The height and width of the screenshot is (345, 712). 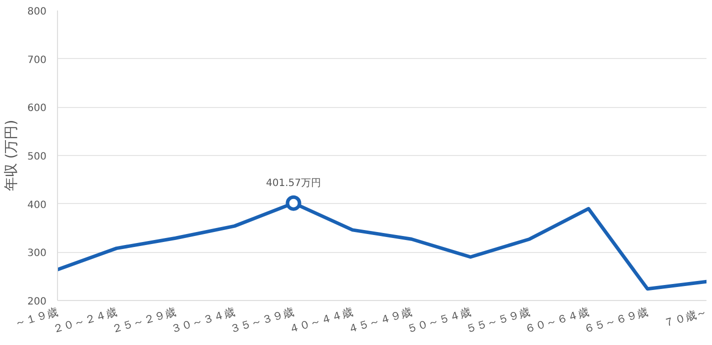 I want to click on y-tick-label: 300, so click(x=37, y=254).